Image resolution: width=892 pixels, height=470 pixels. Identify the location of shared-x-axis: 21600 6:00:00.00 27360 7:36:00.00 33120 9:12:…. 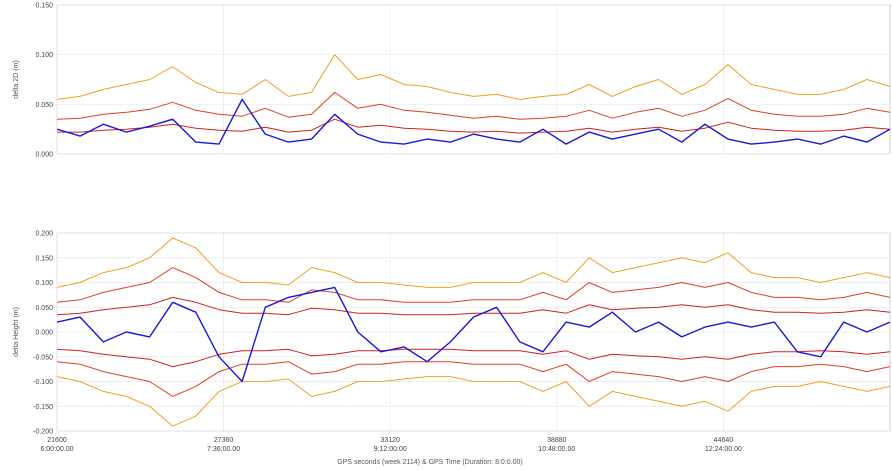
(391, 445).